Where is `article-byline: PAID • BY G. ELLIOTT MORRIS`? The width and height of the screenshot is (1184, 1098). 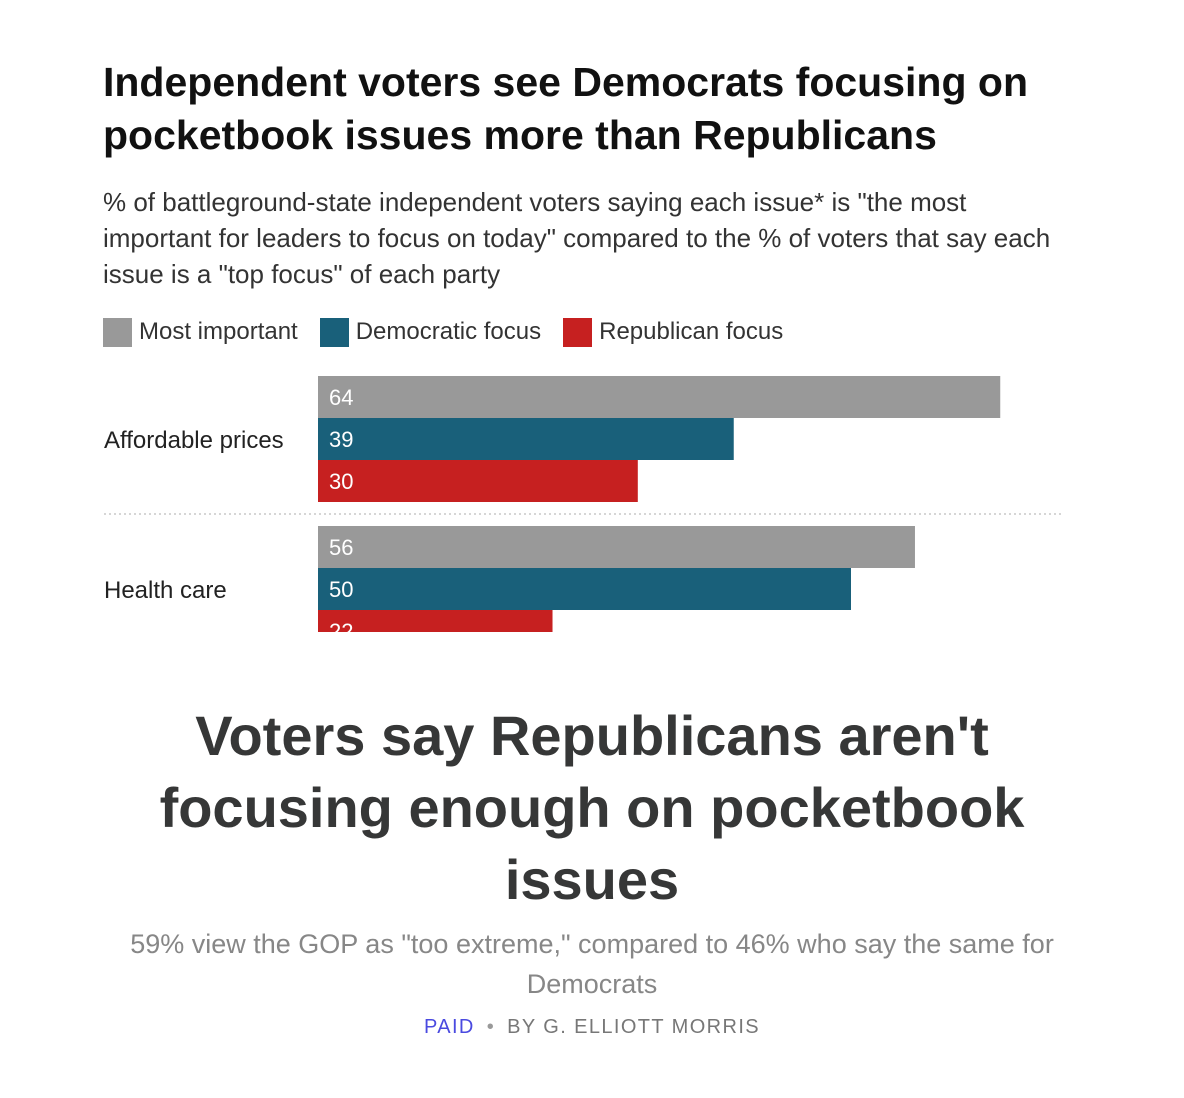
article-byline: PAID • BY G. ELLIOTT MORRIS is located at coordinates (592, 1027).